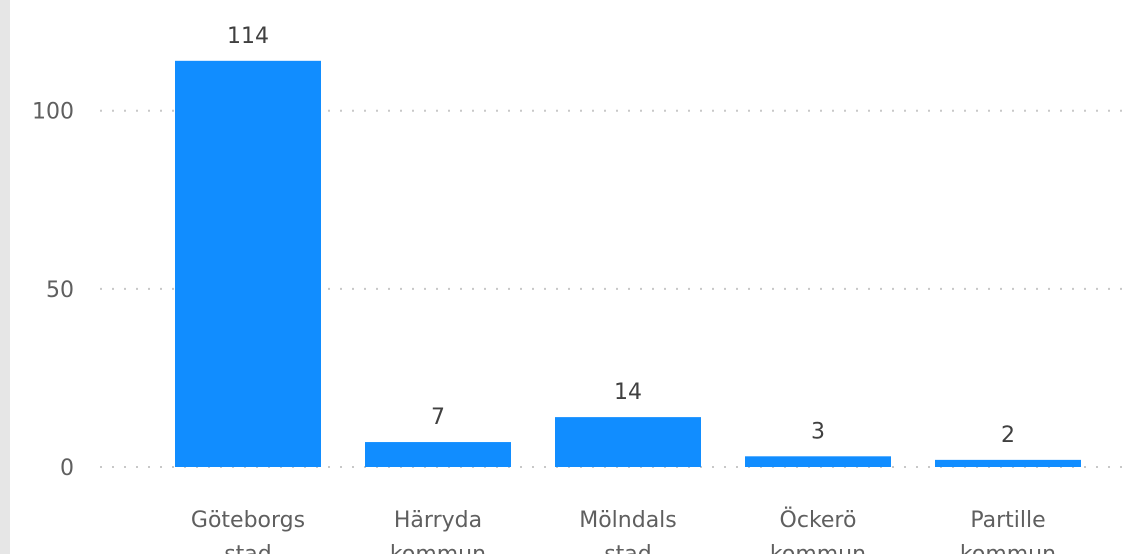 Image resolution: width=1133 pixels, height=554 pixels. Describe the element at coordinates (53, 112) in the screenshot. I see `y-tick-label: 100` at that location.